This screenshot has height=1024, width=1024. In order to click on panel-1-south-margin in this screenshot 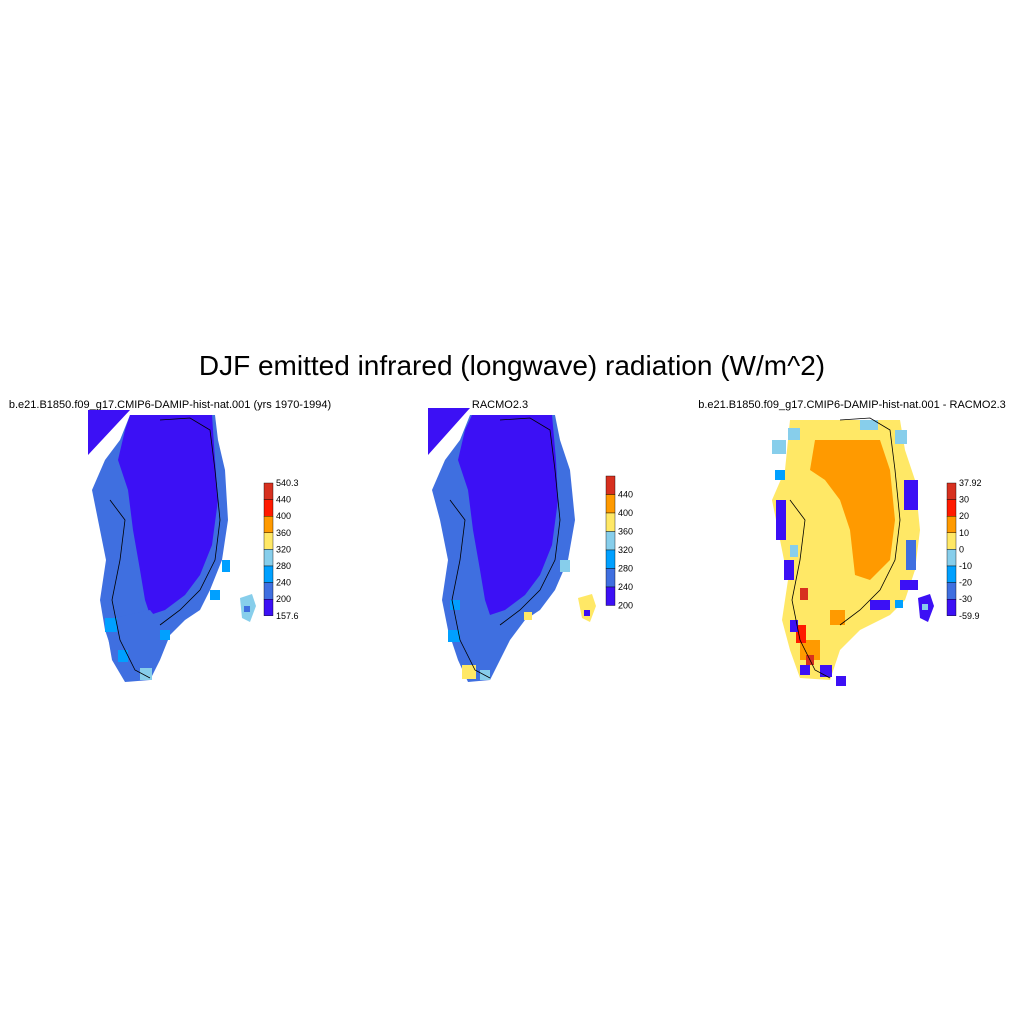, I will do `click(137, 646)`.